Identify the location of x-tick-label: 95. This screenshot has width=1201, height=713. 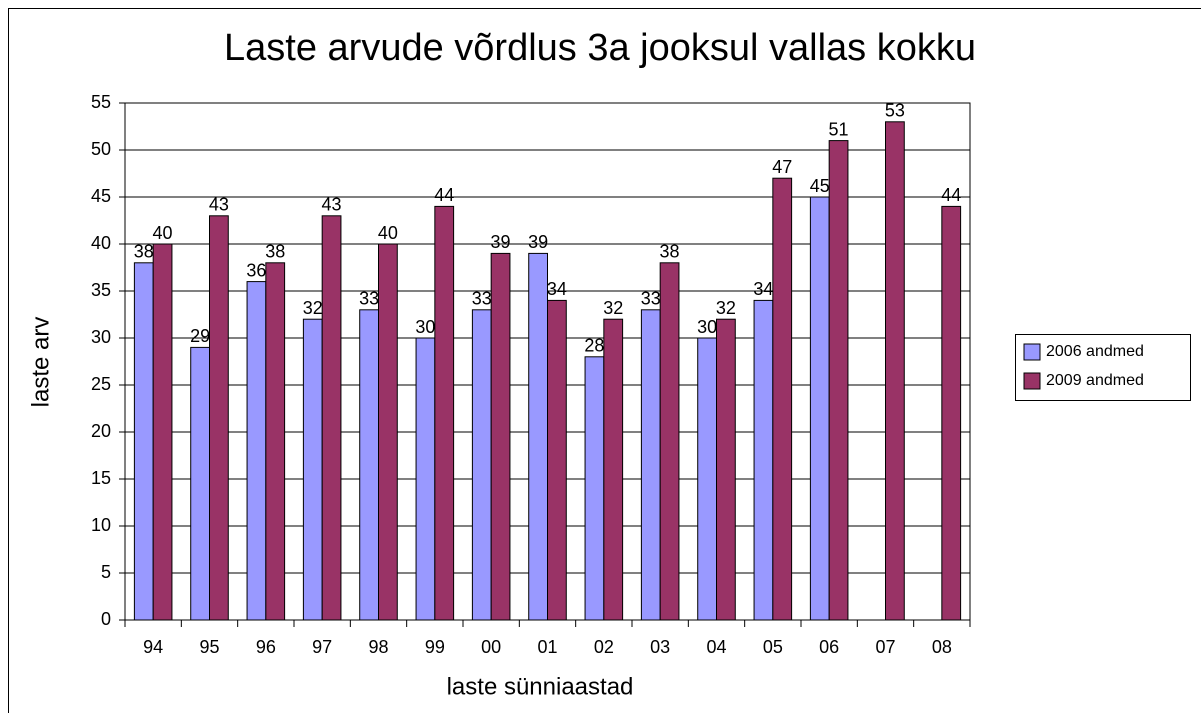
(209, 647).